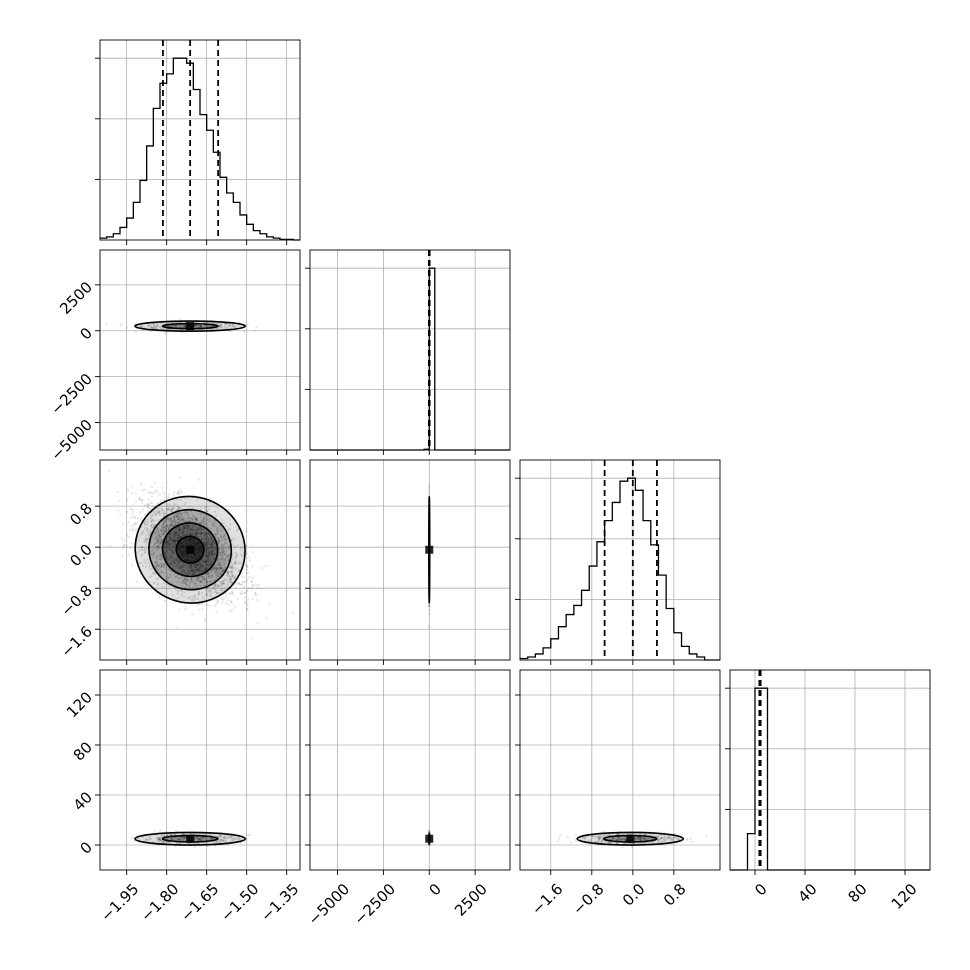  Describe the element at coordinates (190, 549) in the screenshot. I see `density-contour` at that location.